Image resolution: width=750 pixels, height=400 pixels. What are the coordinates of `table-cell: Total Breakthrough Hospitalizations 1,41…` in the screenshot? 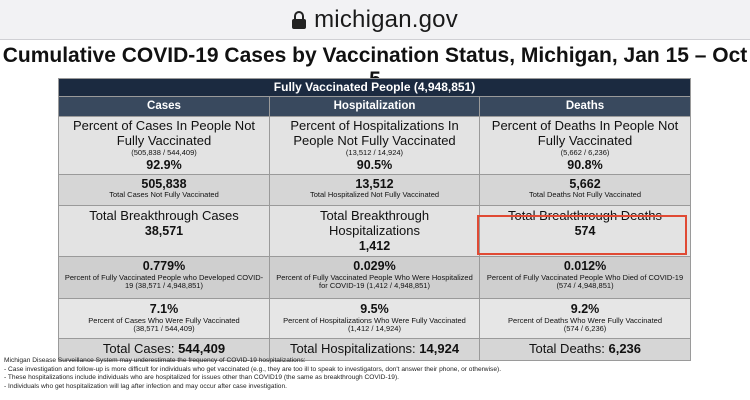 It's located at (374, 231).